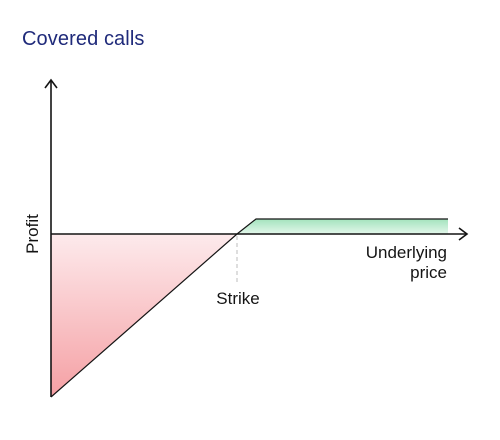 The image size is (500, 440). I want to click on x-axis-arrow-icon, so click(463, 234).